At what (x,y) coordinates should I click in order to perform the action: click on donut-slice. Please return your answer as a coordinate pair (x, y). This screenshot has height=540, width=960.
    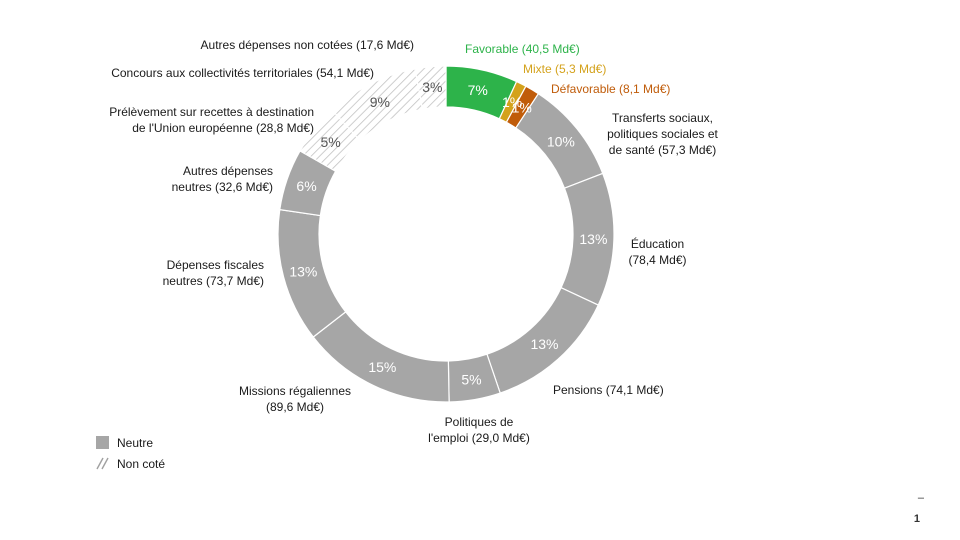
    Looking at the image, I should click on (430, 87).